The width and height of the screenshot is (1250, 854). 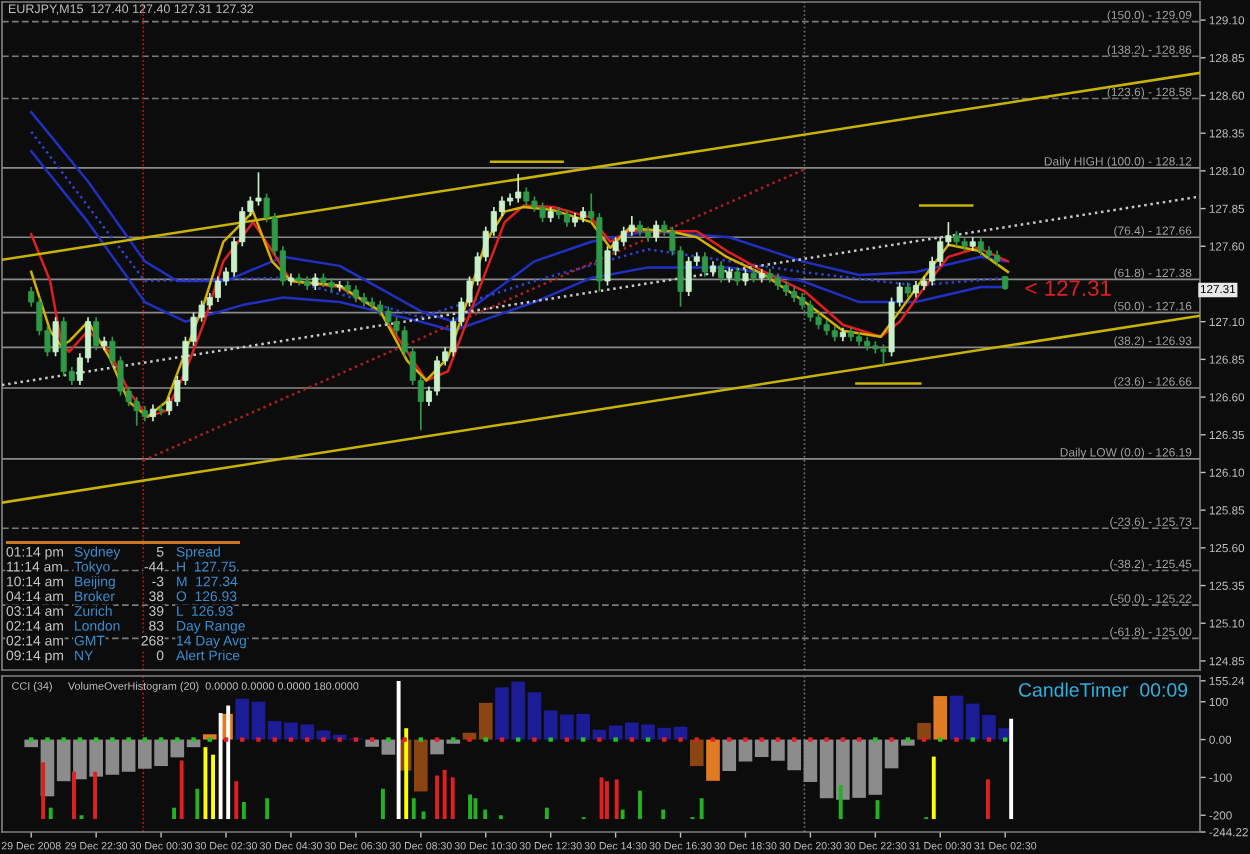 What do you see at coordinates (1068, 288) in the screenshot?
I see `annotation: < 127.31` at bounding box center [1068, 288].